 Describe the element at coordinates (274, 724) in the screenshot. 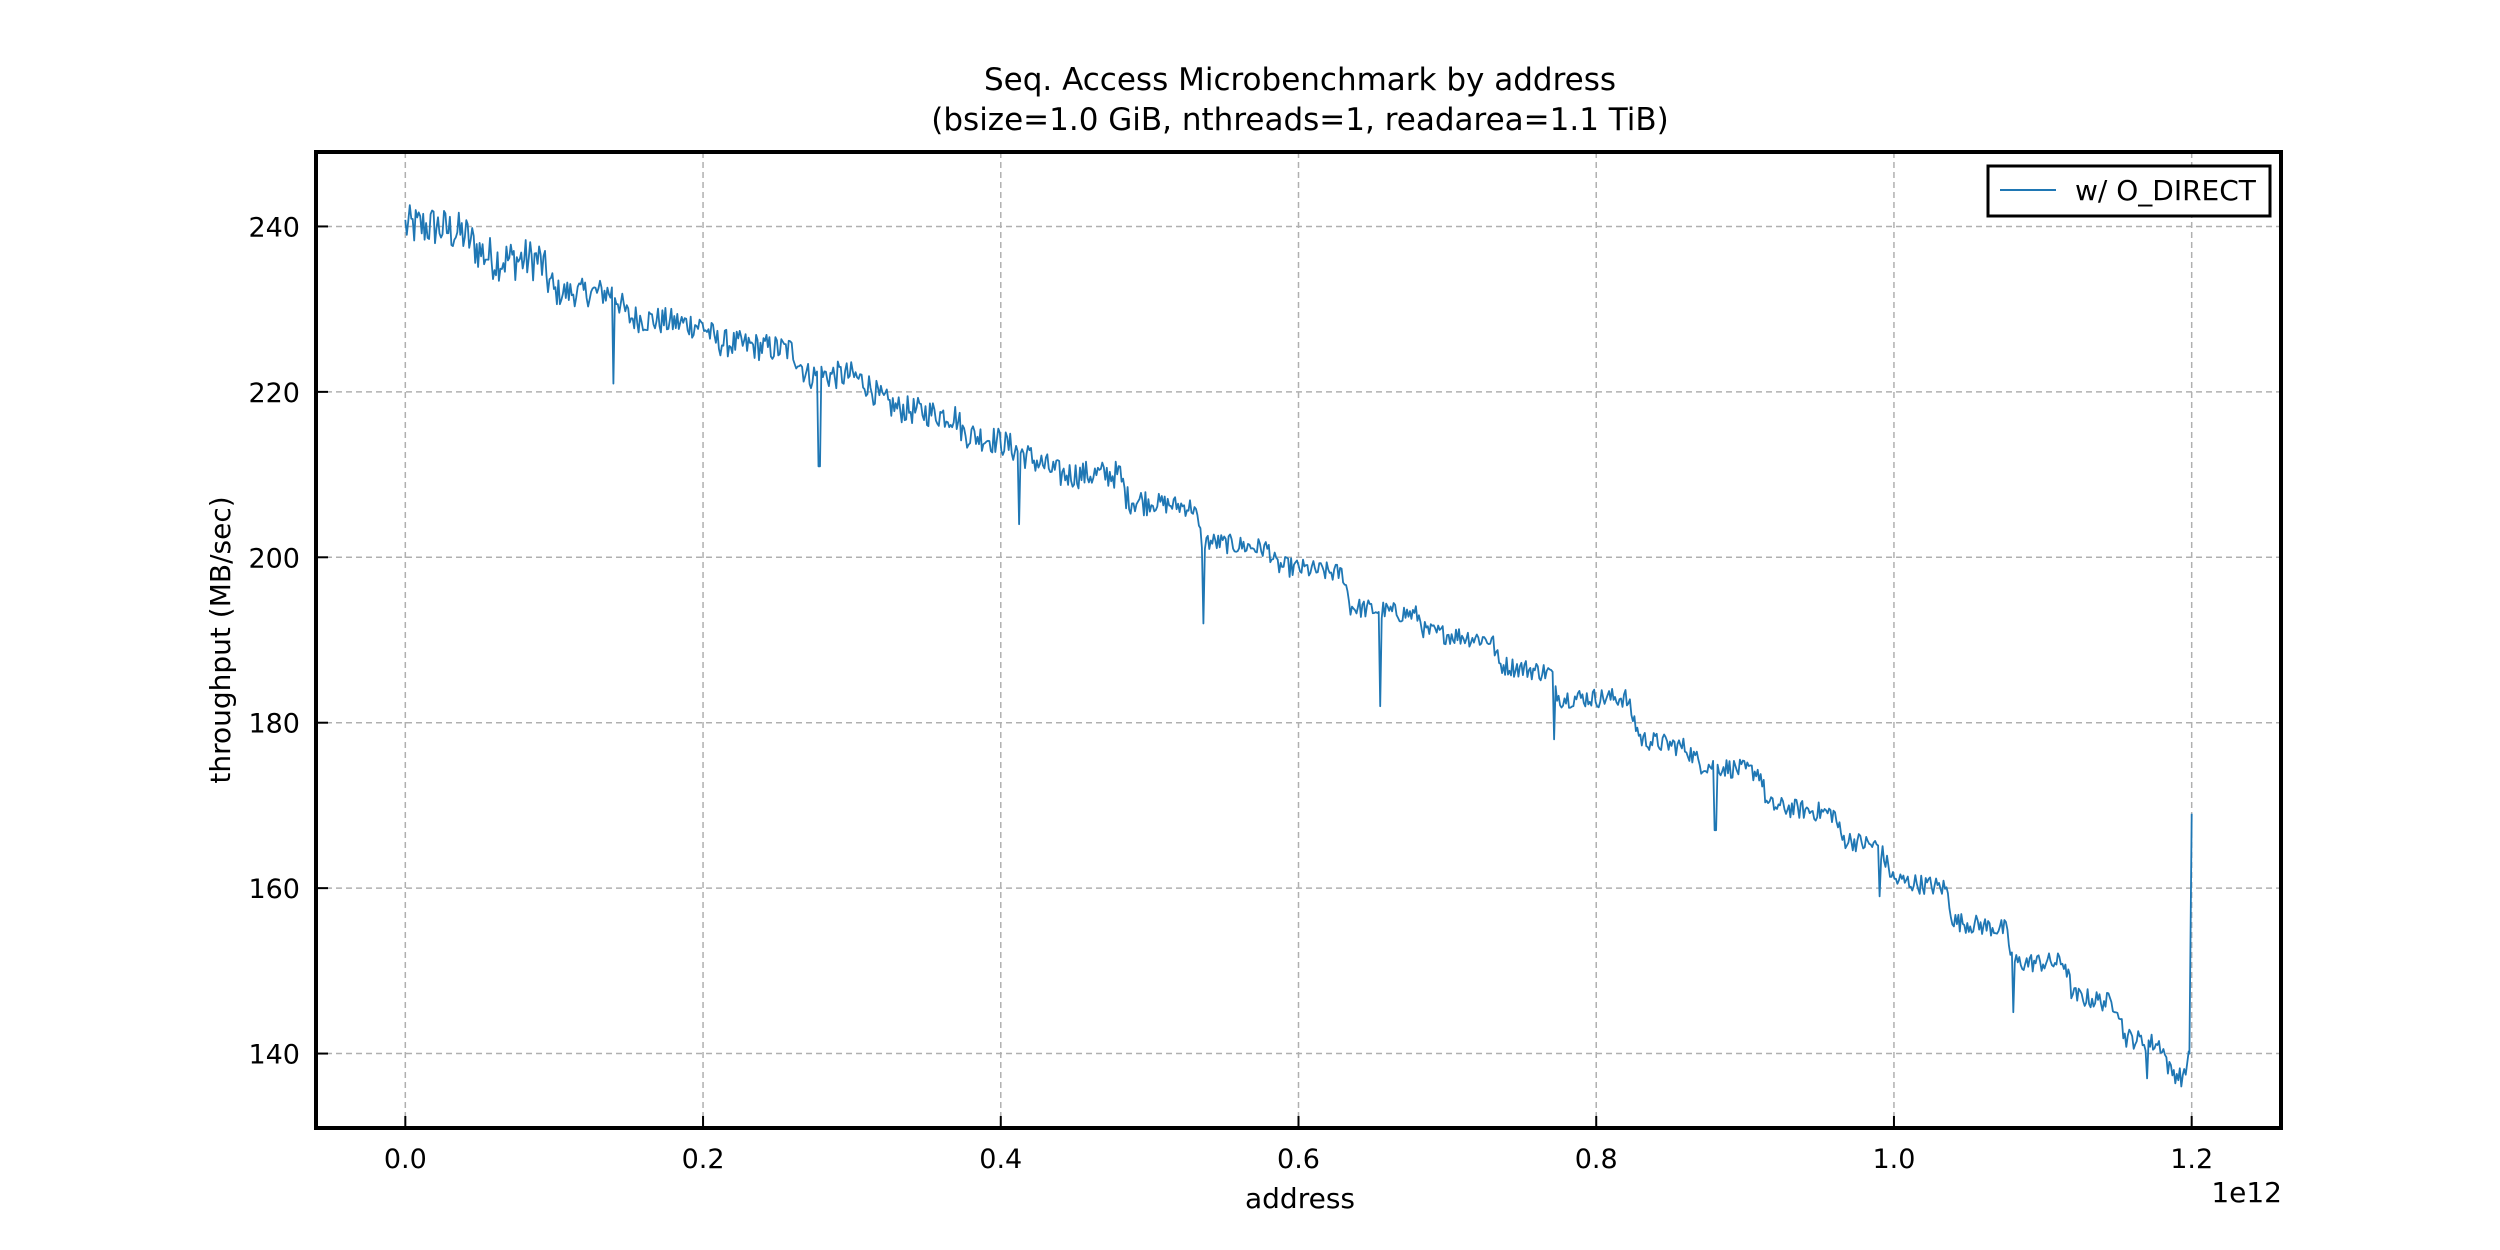

I see `y-tick-label: 180` at that location.